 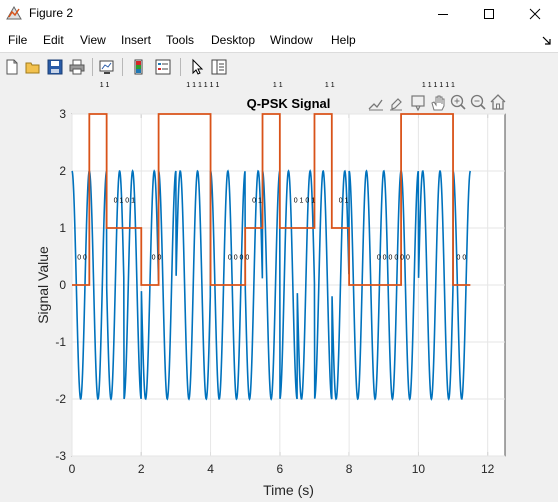 I want to click on data-tips-icon, so click(x=418, y=103).